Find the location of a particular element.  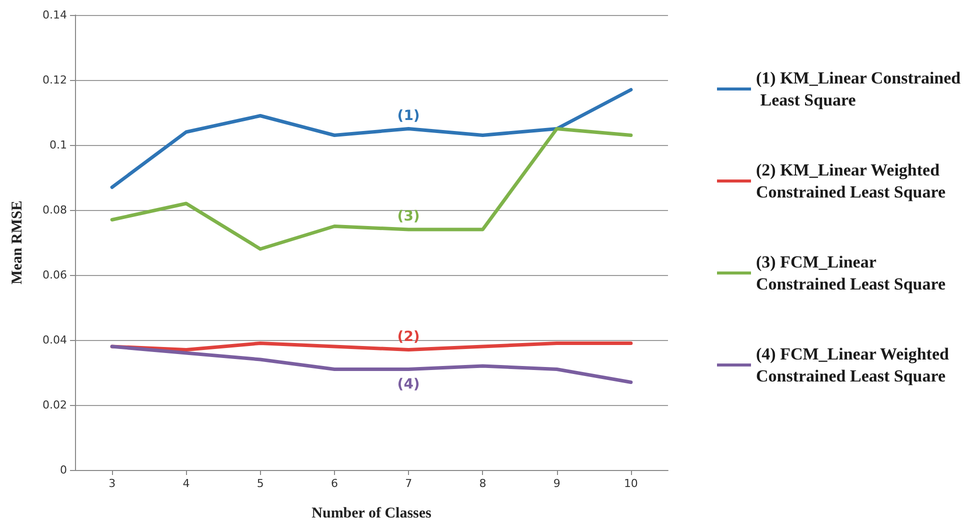

y-tick-label: 0.1 is located at coordinates (58, 145).